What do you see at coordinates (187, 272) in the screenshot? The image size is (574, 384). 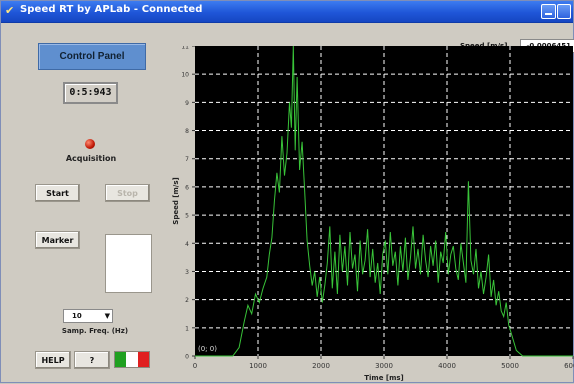 I see `y-tick-label: 3` at bounding box center [187, 272].